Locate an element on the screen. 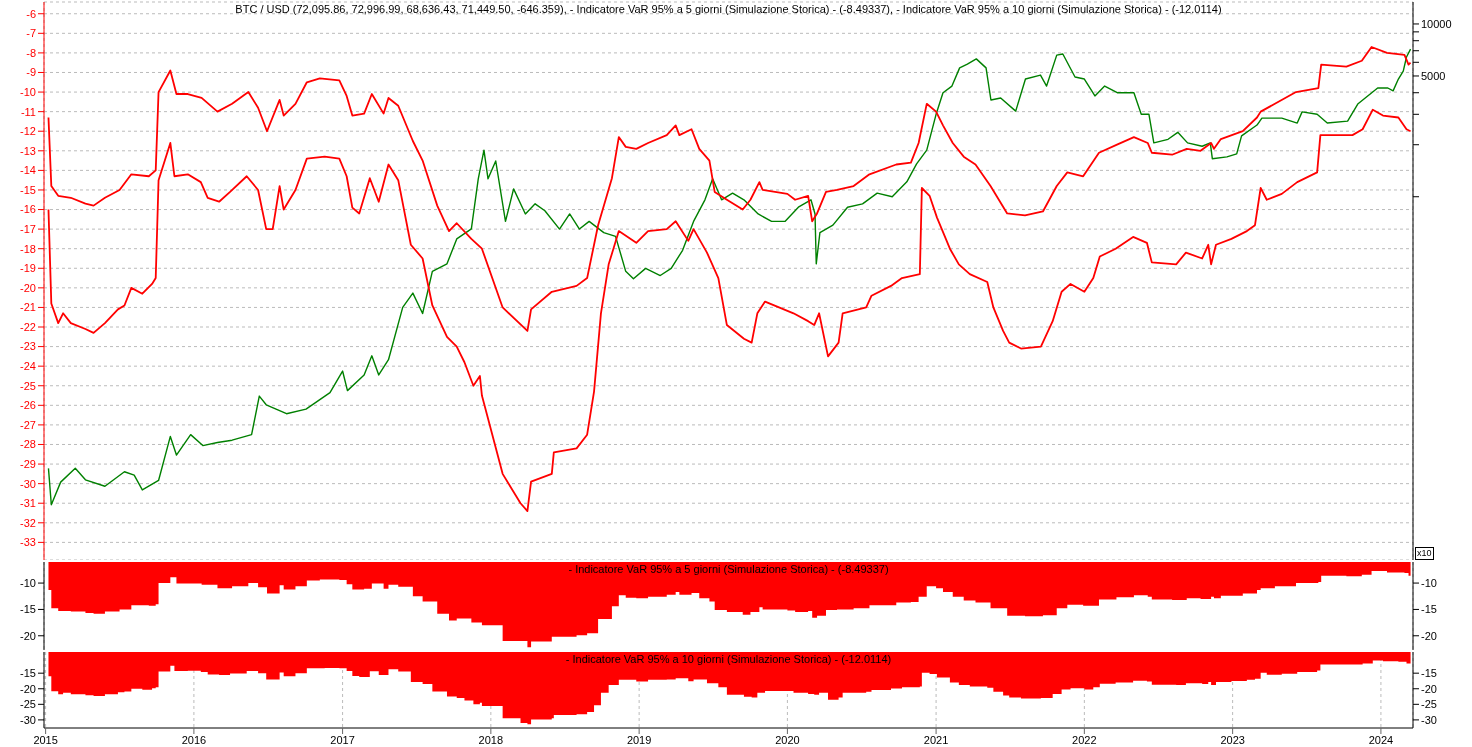  y-tick-label: -31 is located at coordinates (28, 503).